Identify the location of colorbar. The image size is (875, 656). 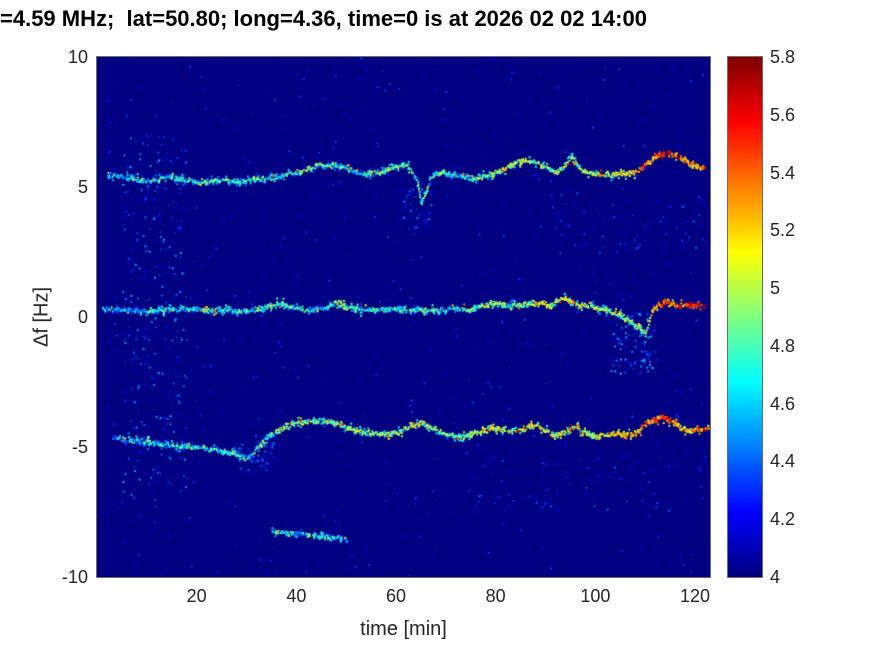
(745, 317).